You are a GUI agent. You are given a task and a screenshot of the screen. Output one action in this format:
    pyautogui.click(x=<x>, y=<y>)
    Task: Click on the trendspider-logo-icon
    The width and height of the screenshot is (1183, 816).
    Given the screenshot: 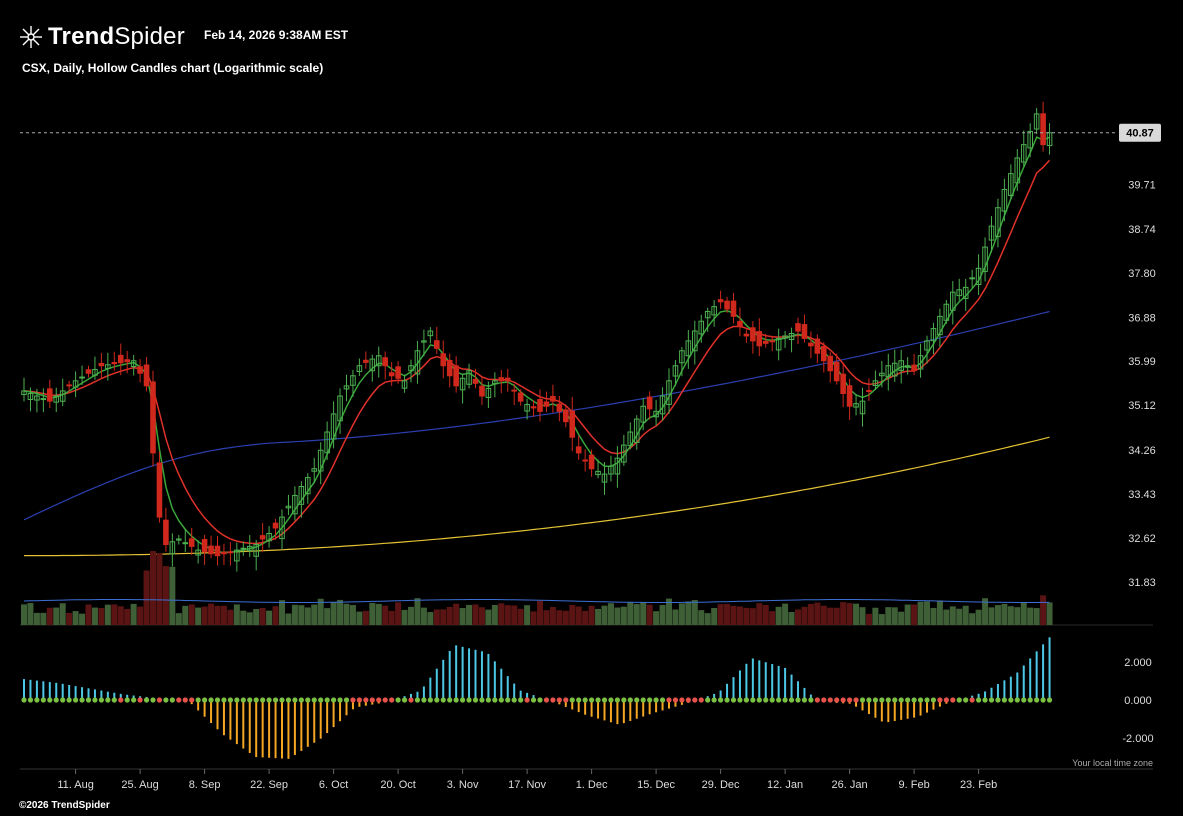 What is the action you would take?
    pyautogui.click(x=31, y=37)
    